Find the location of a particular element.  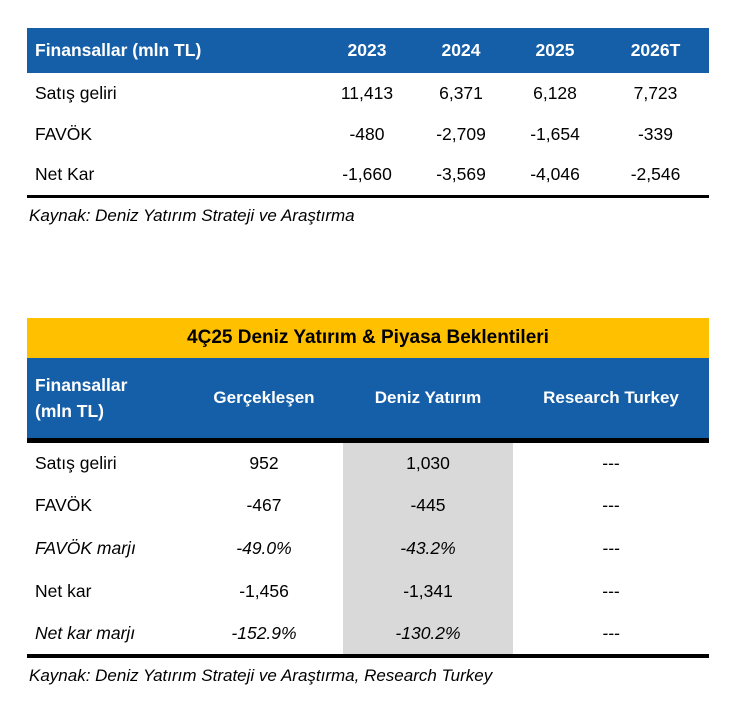

header-line1: Finansallar is located at coordinates (81, 384).